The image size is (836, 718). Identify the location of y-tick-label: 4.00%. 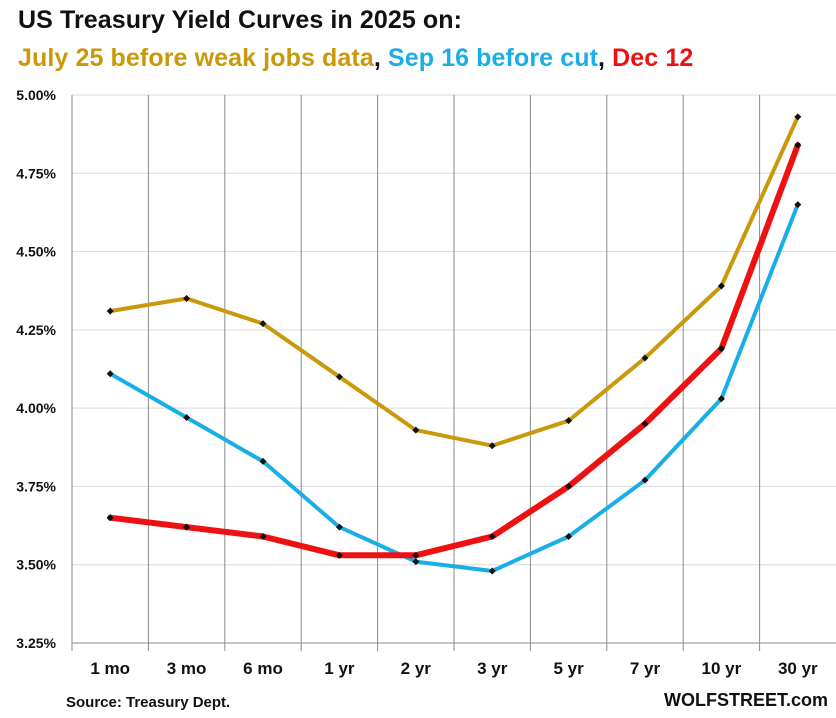
(36, 408).